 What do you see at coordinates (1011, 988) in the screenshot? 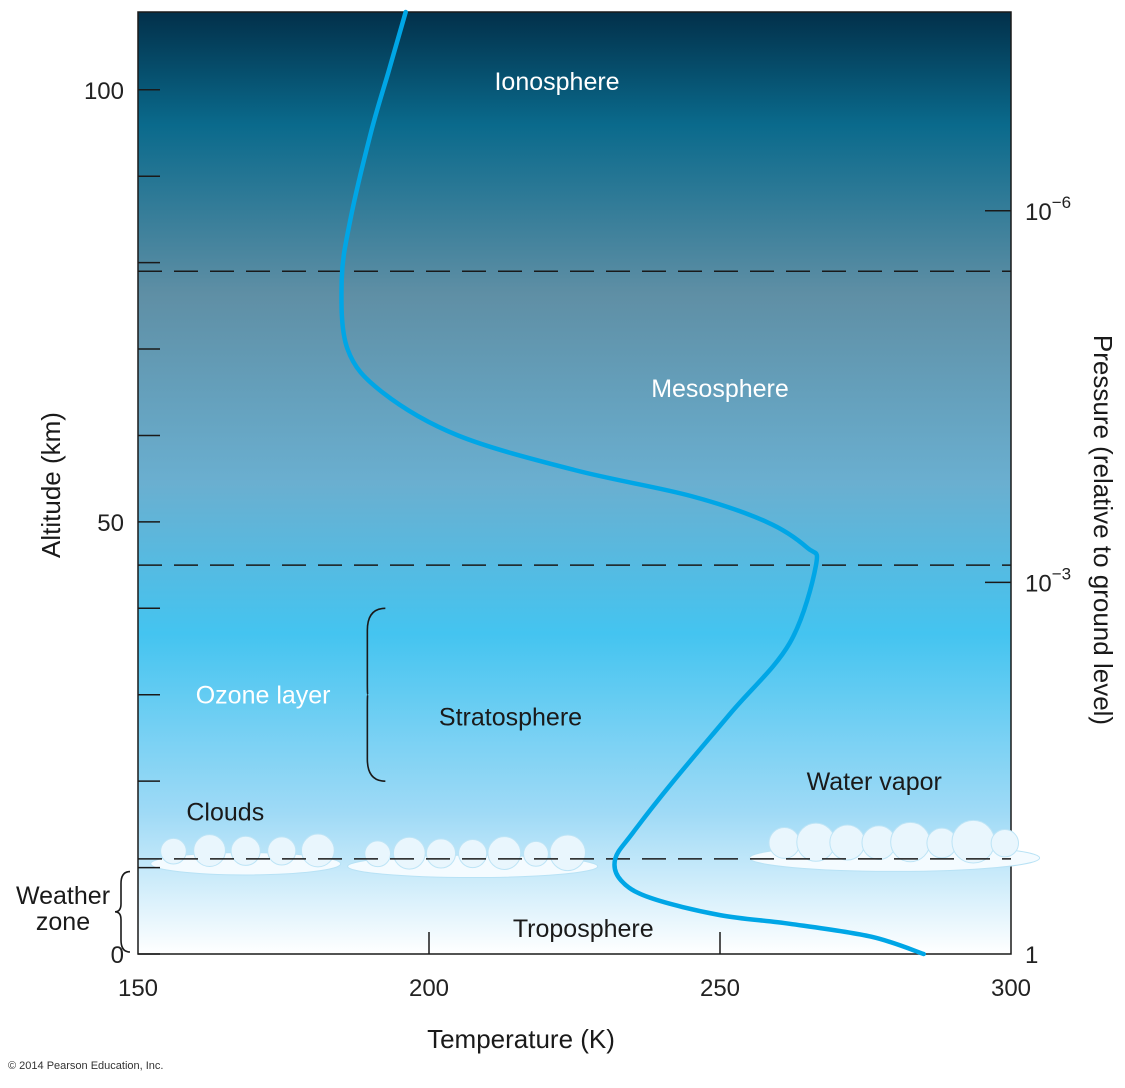
I see `x-tick-label: 300` at bounding box center [1011, 988].